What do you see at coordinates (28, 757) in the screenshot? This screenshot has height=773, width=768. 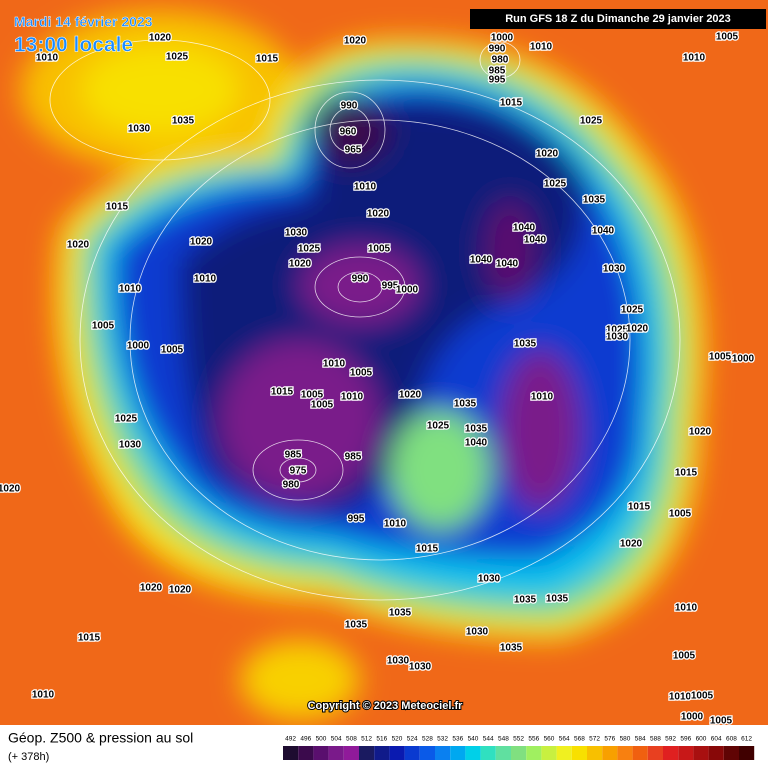 I see `forecast-hour: (+ 378h)` at bounding box center [28, 757].